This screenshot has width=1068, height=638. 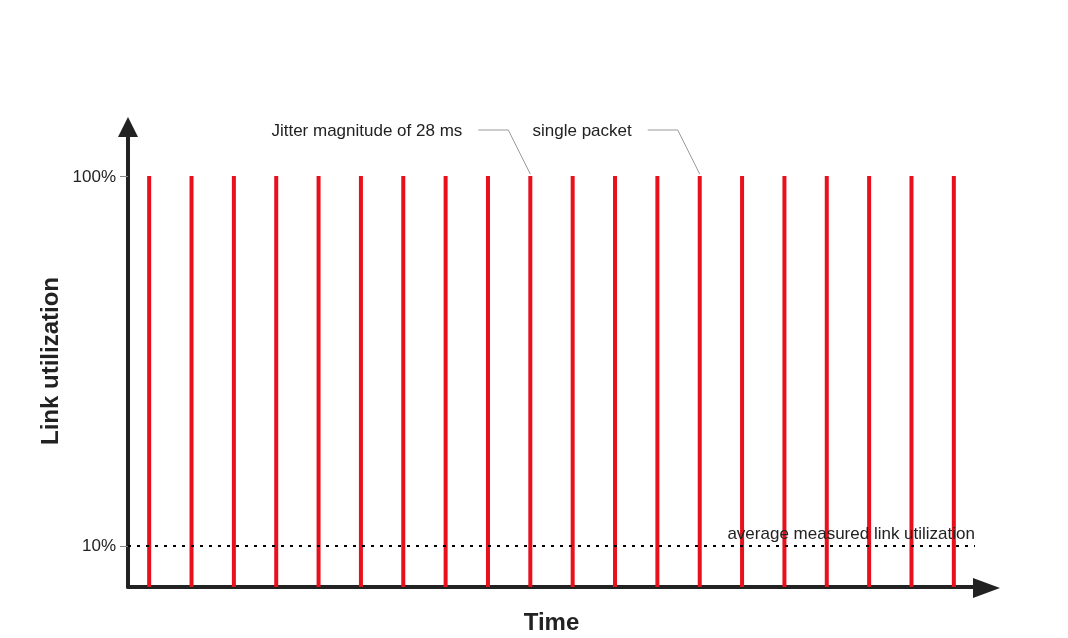 I want to click on annotation: single packet, so click(x=582, y=130).